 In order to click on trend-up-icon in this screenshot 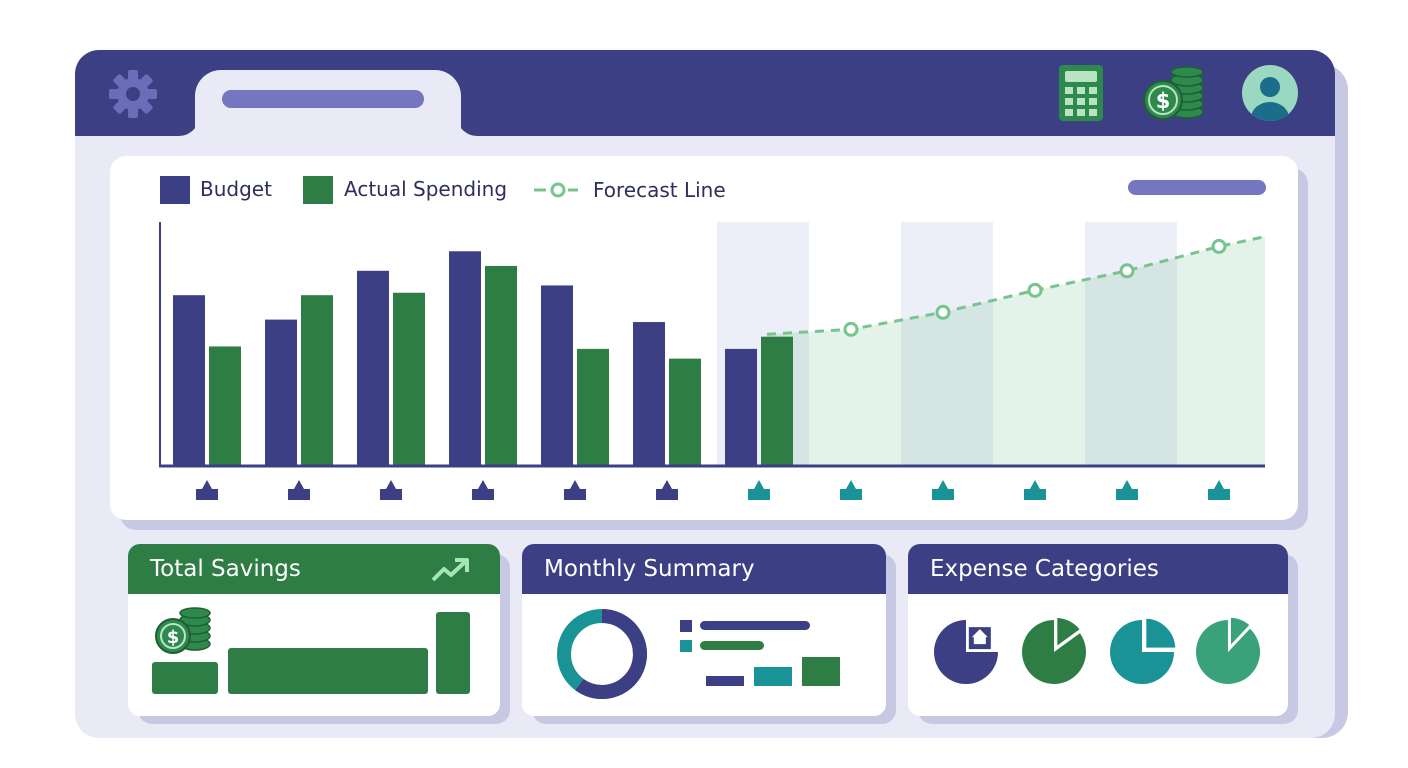, I will do `click(450, 570)`.